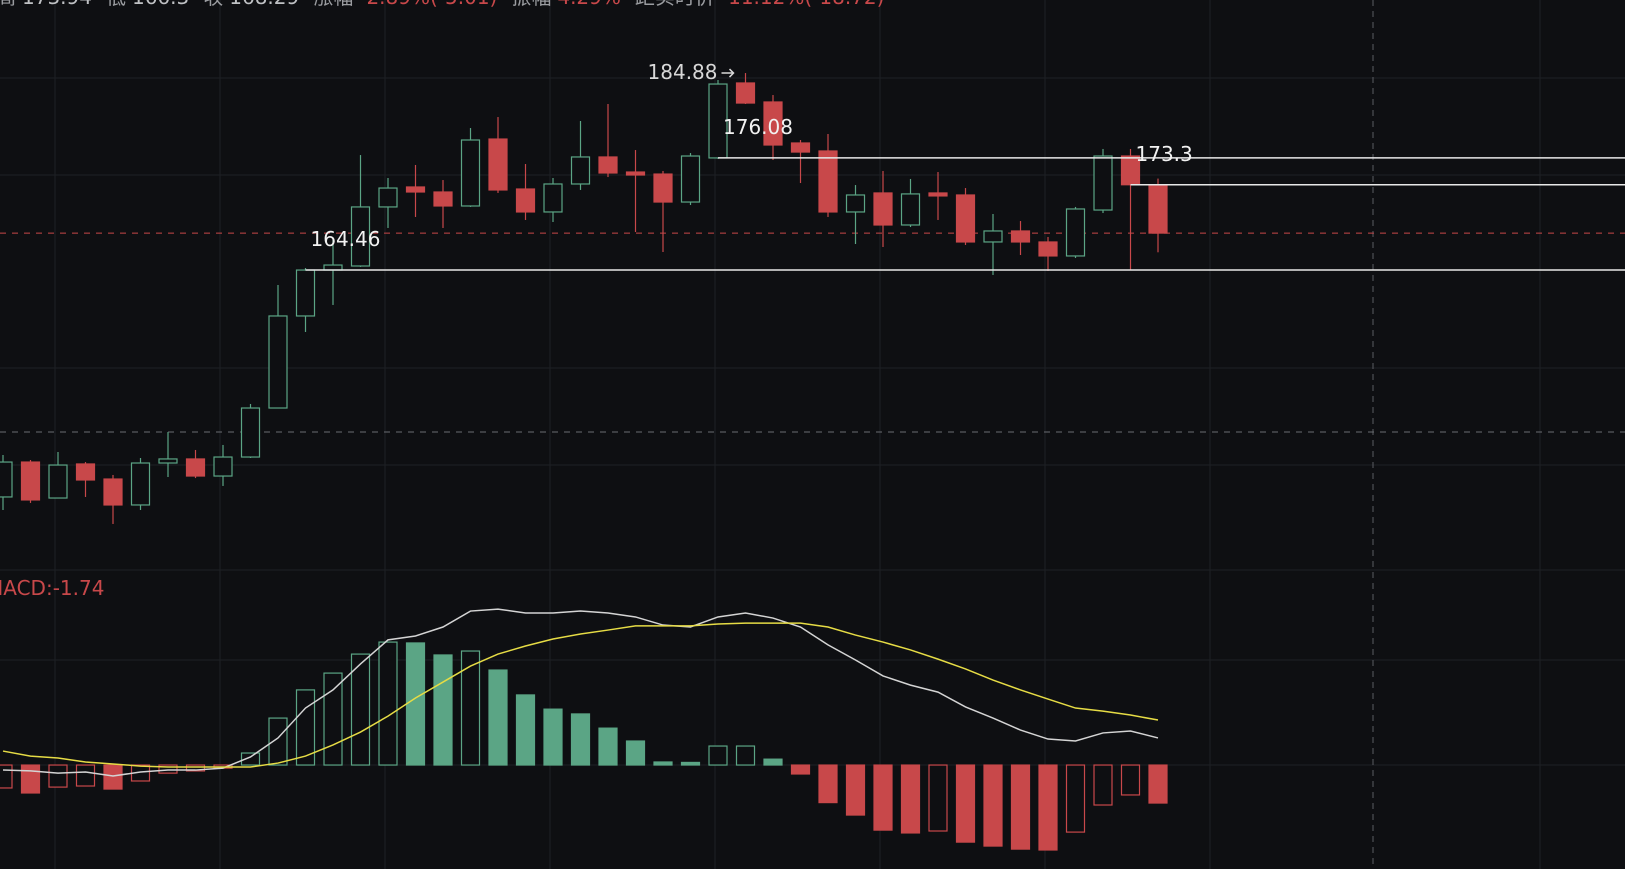 This screenshot has width=1625, height=869. I want to click on macd-label-name: MACD:, so click(26, 588).